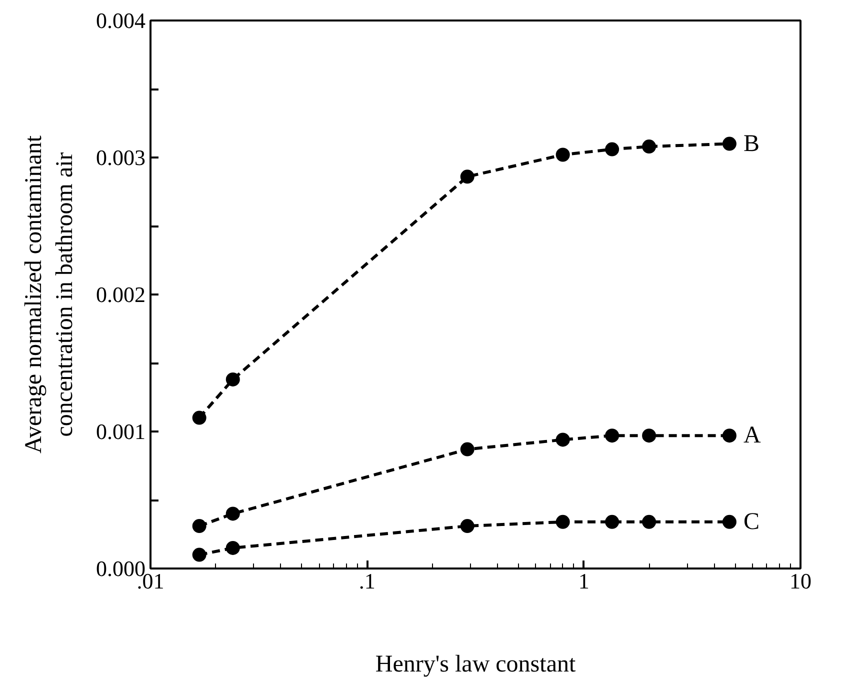 The image size is (845, 687). Describe the element at coordinates (367, 581) in the screenshot. I see `x-tick-label: .1` at that location.